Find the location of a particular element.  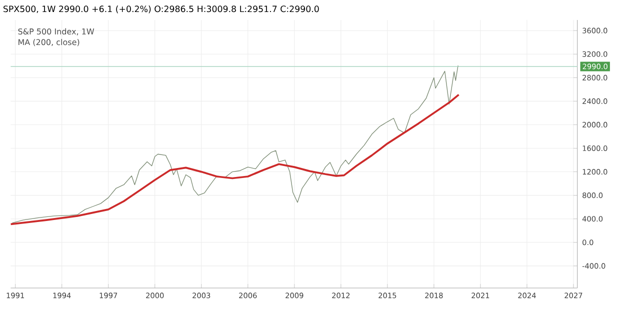

text: SPX500, 1W 2990.0 +6.1 (+0.2%) O:2986.5 H:3009.8 L:2951.7 C:2990.0 is located at coordinates (161, 9).